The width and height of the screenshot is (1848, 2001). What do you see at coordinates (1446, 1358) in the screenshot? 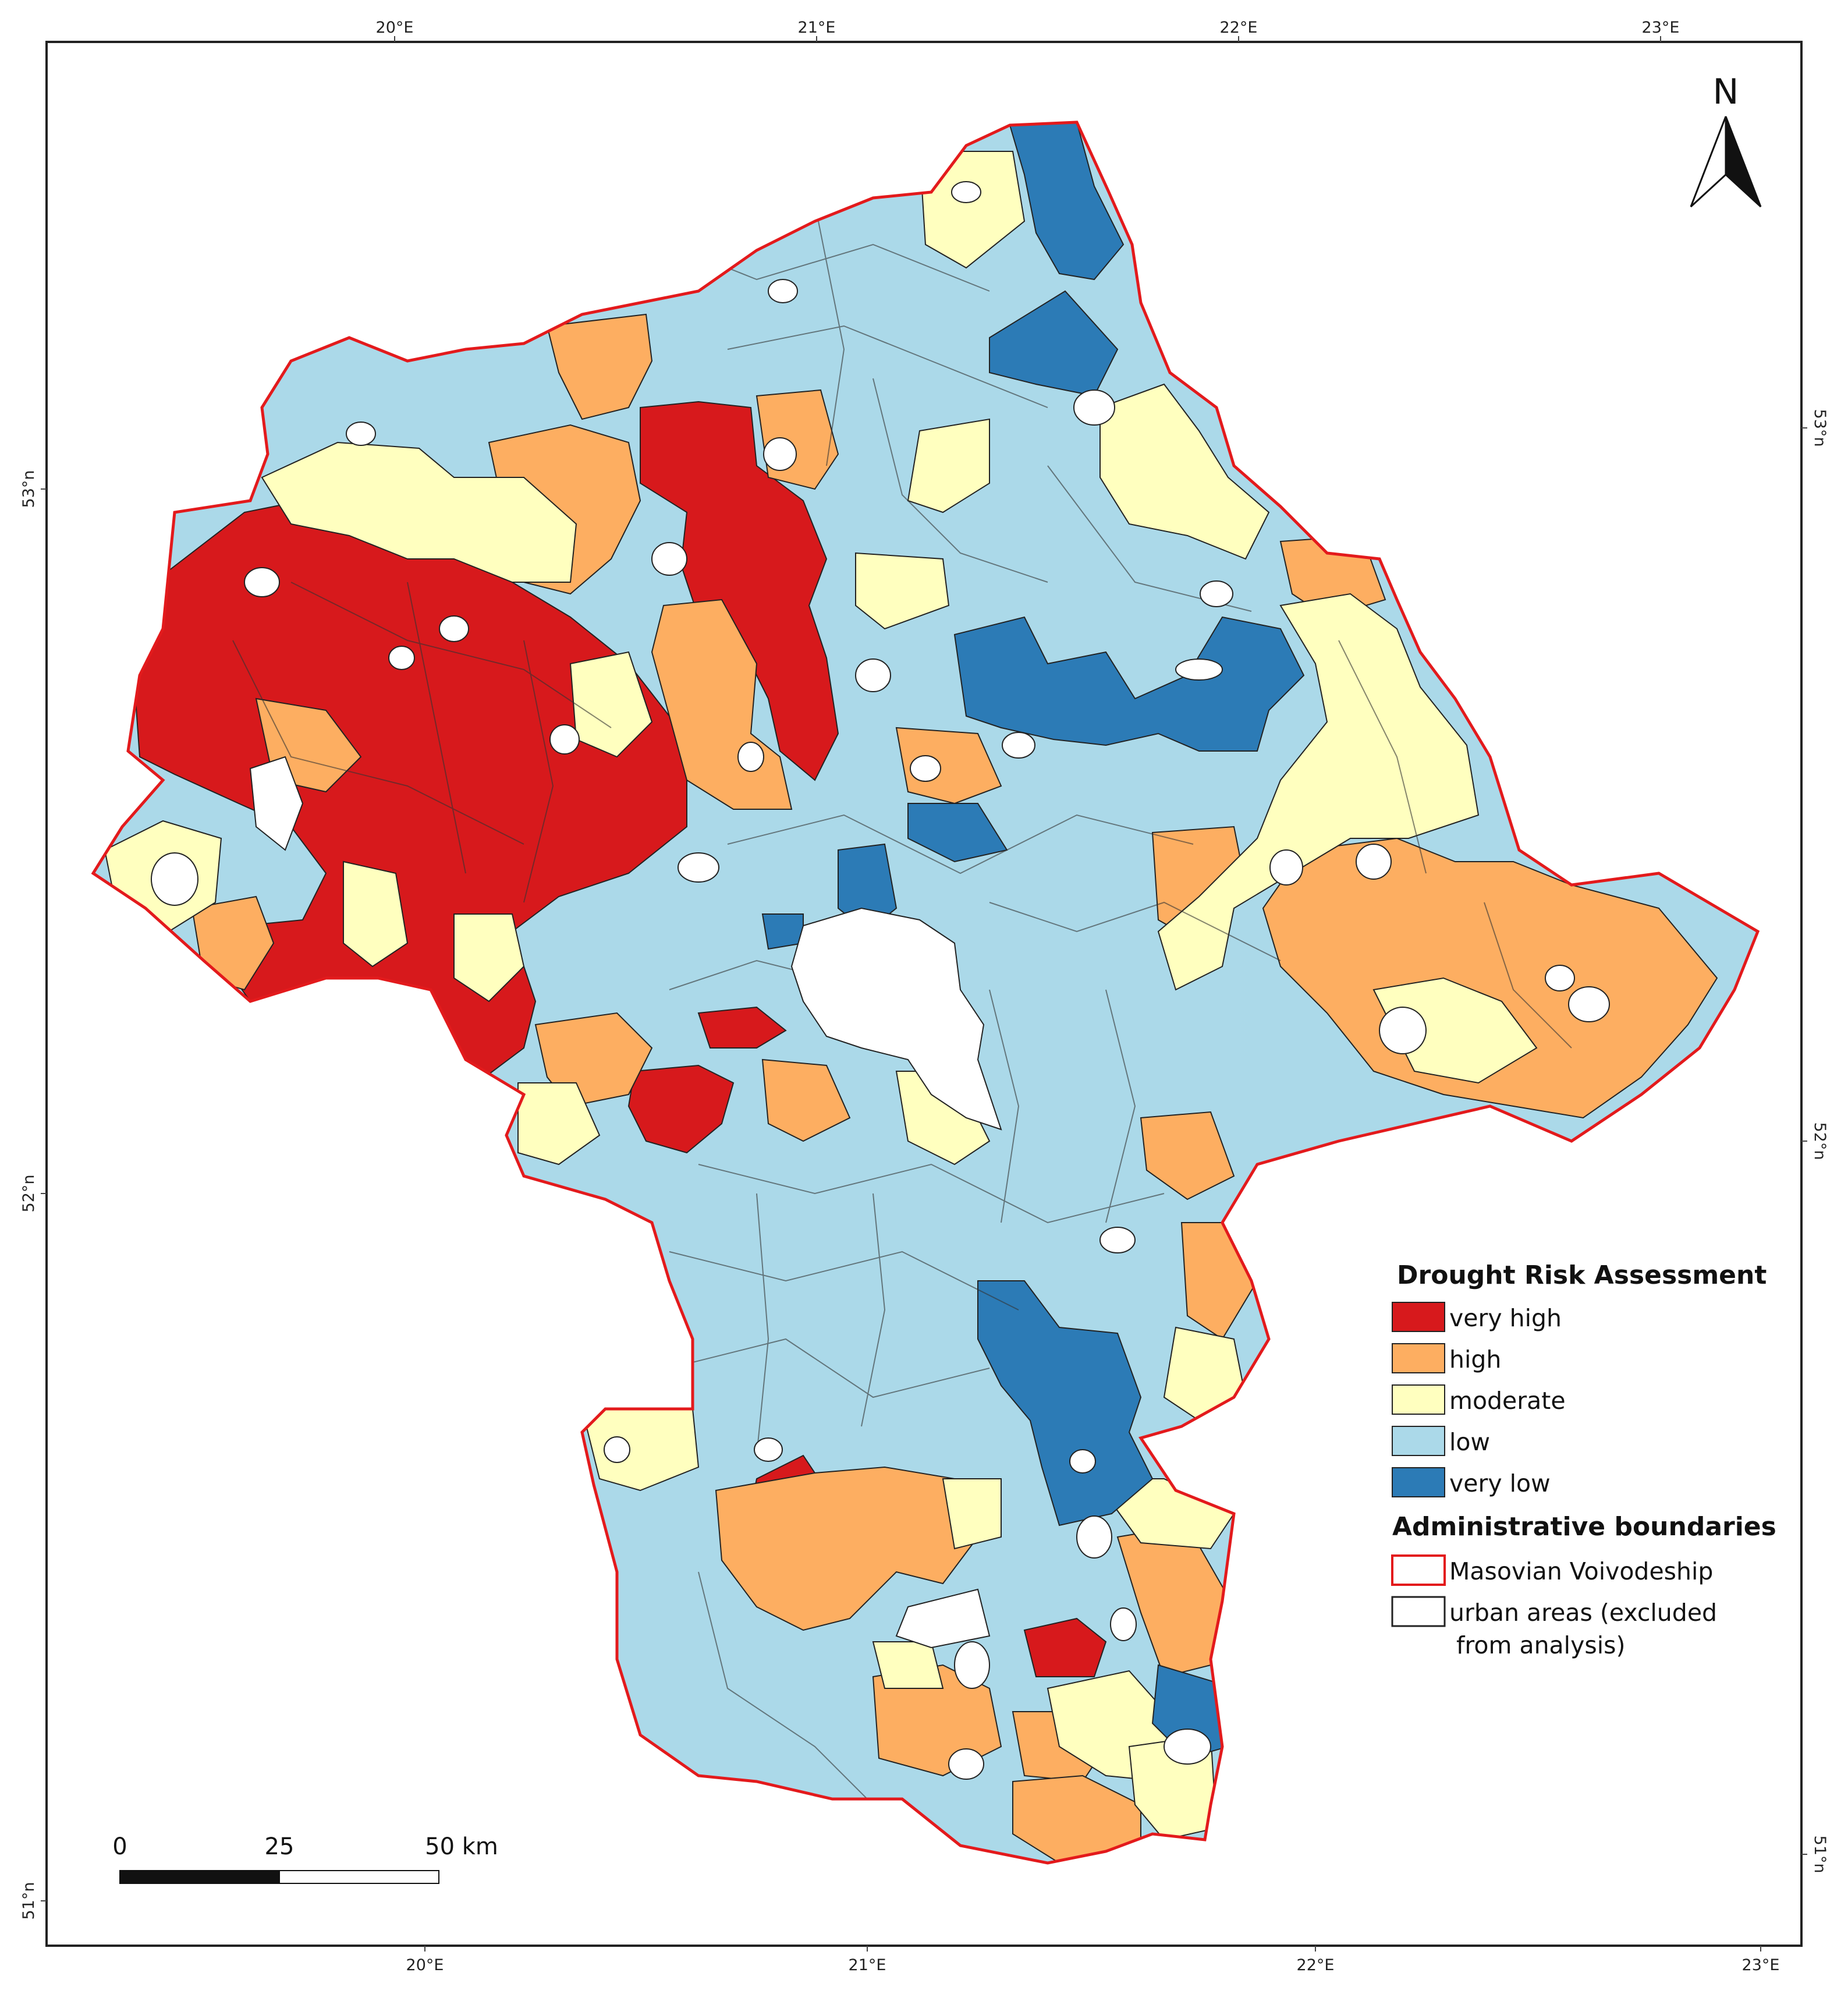
I see `legend-item: high` at bounding box center [1446, 1358].